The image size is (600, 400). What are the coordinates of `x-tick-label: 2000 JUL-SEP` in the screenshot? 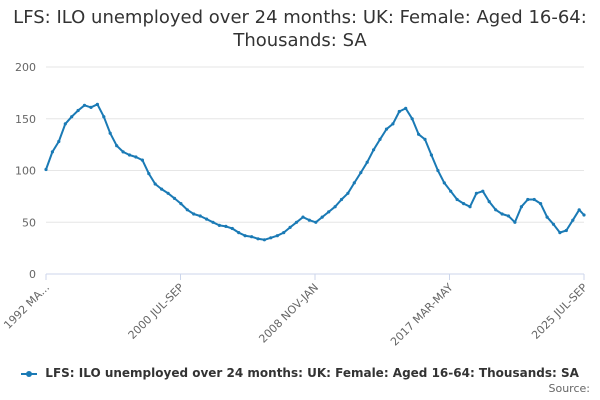 It's located at (156, 311).